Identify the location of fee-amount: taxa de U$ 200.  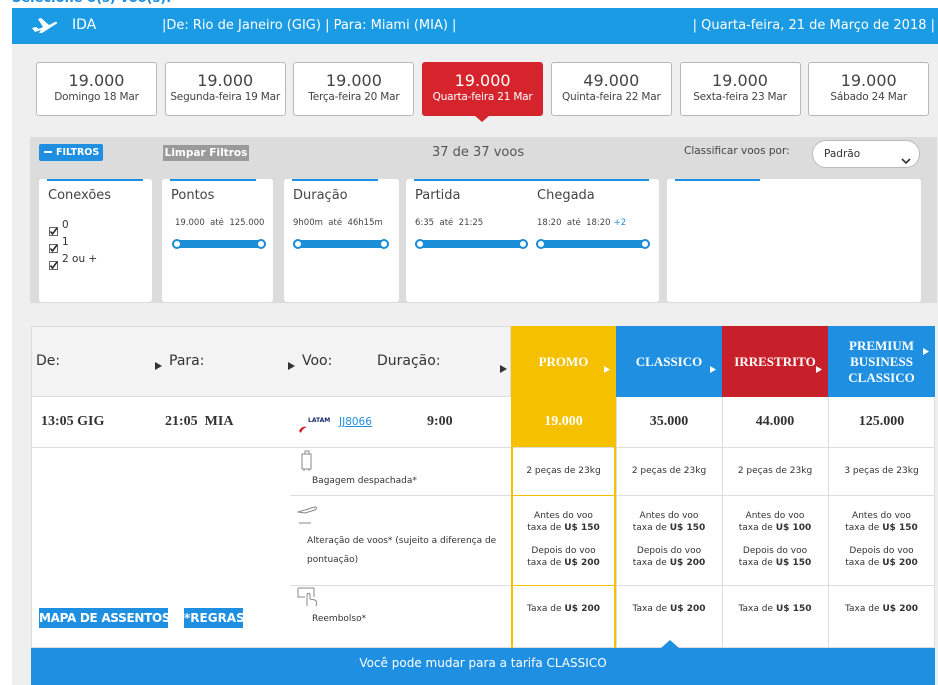
(669, 563).